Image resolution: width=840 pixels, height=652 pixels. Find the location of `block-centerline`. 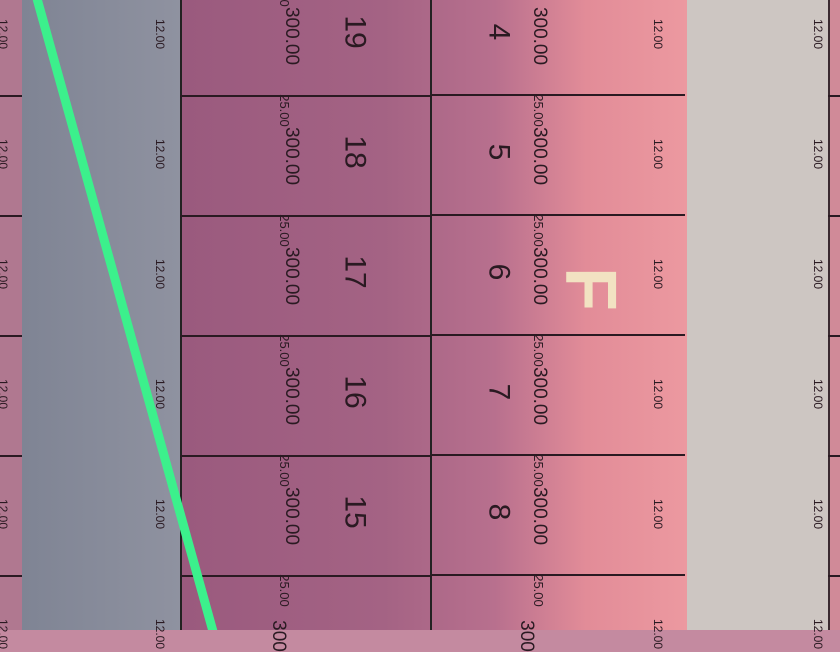

block-centerline is located at coordinates (431, 315).